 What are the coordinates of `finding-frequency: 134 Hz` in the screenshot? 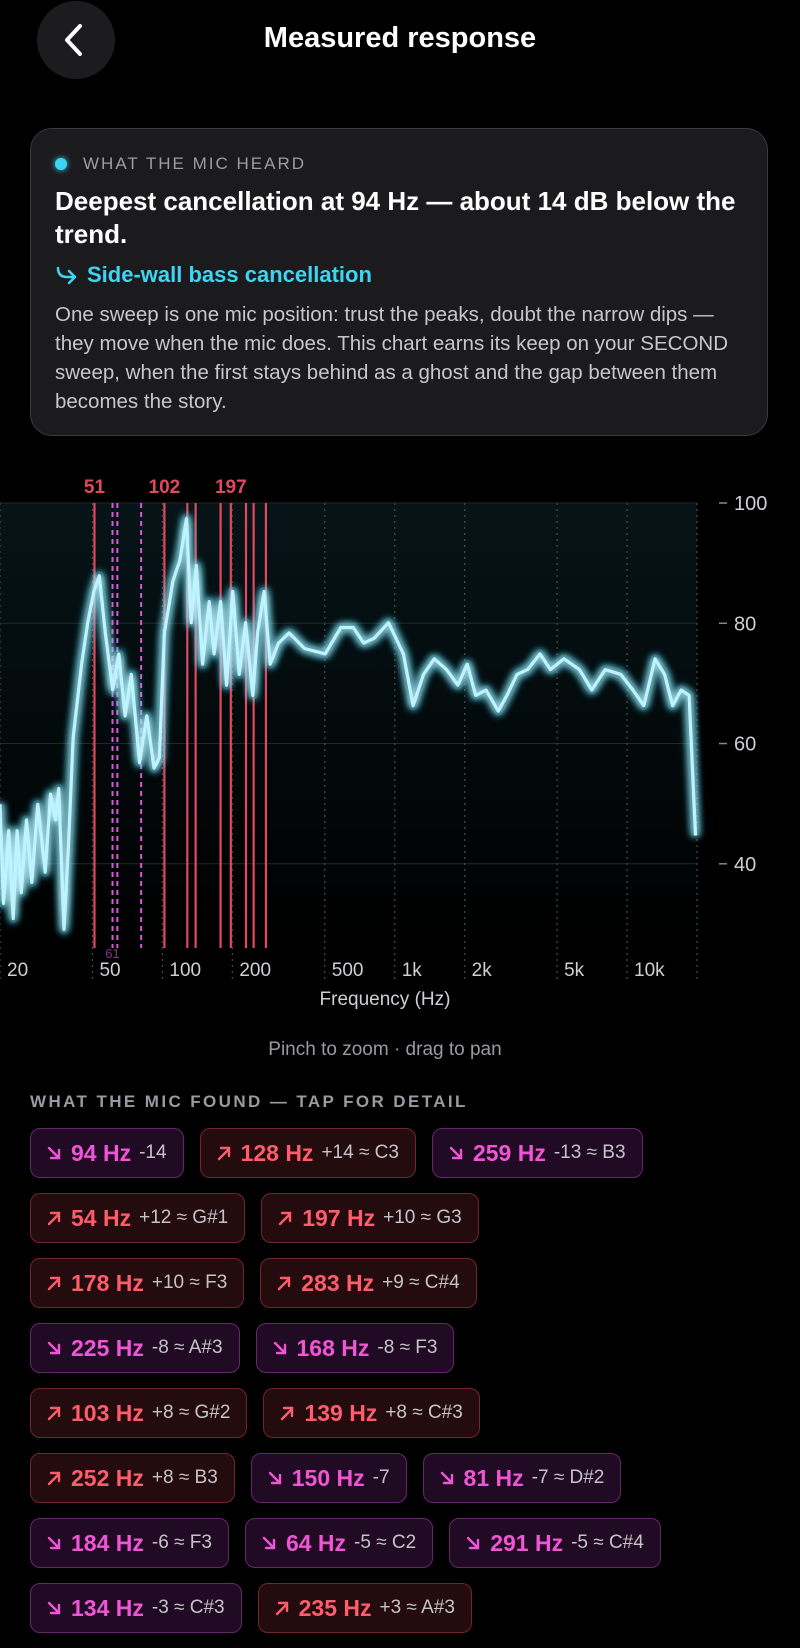 It's located at (107, 1607).